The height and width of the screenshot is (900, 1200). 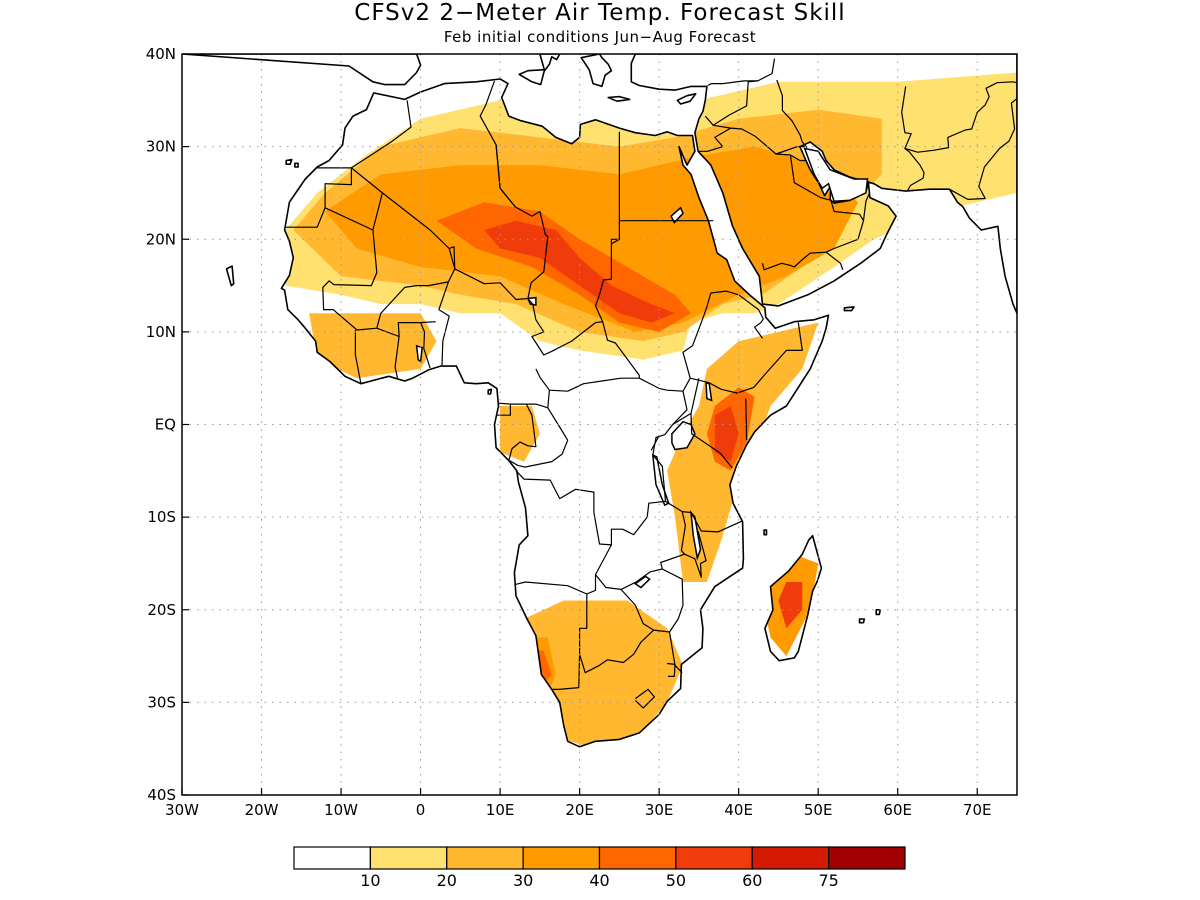 I want to click on coast-greece, so click(x=596, y=71).